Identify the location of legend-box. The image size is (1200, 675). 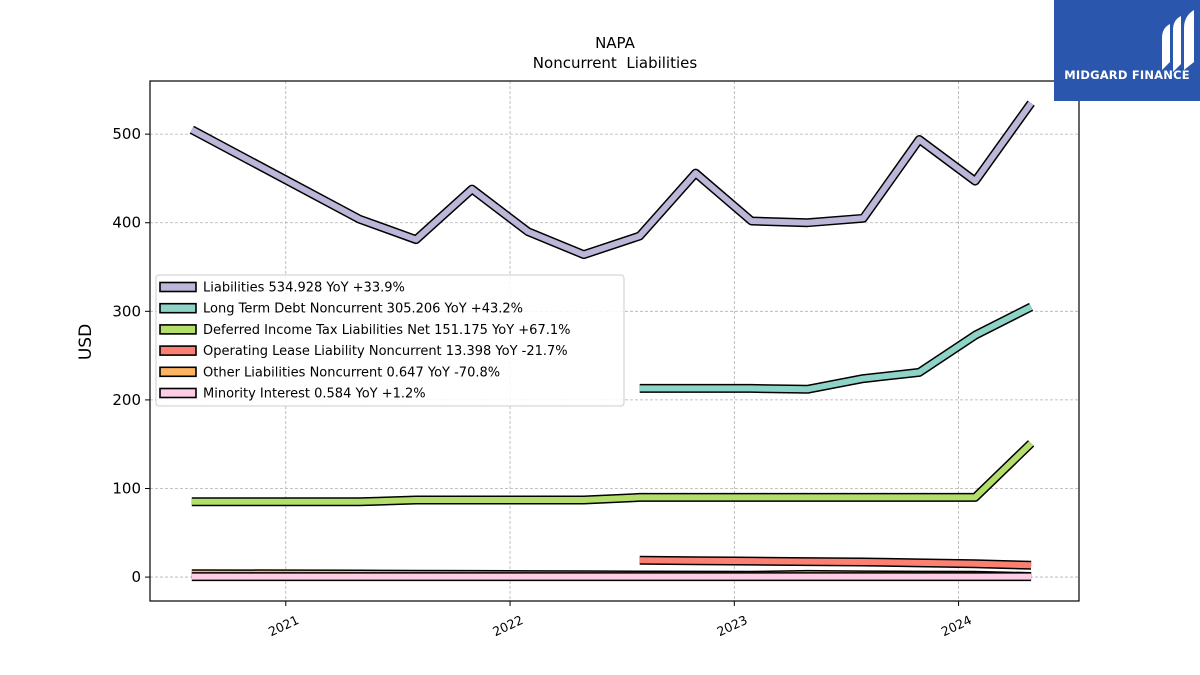
(390, 340).